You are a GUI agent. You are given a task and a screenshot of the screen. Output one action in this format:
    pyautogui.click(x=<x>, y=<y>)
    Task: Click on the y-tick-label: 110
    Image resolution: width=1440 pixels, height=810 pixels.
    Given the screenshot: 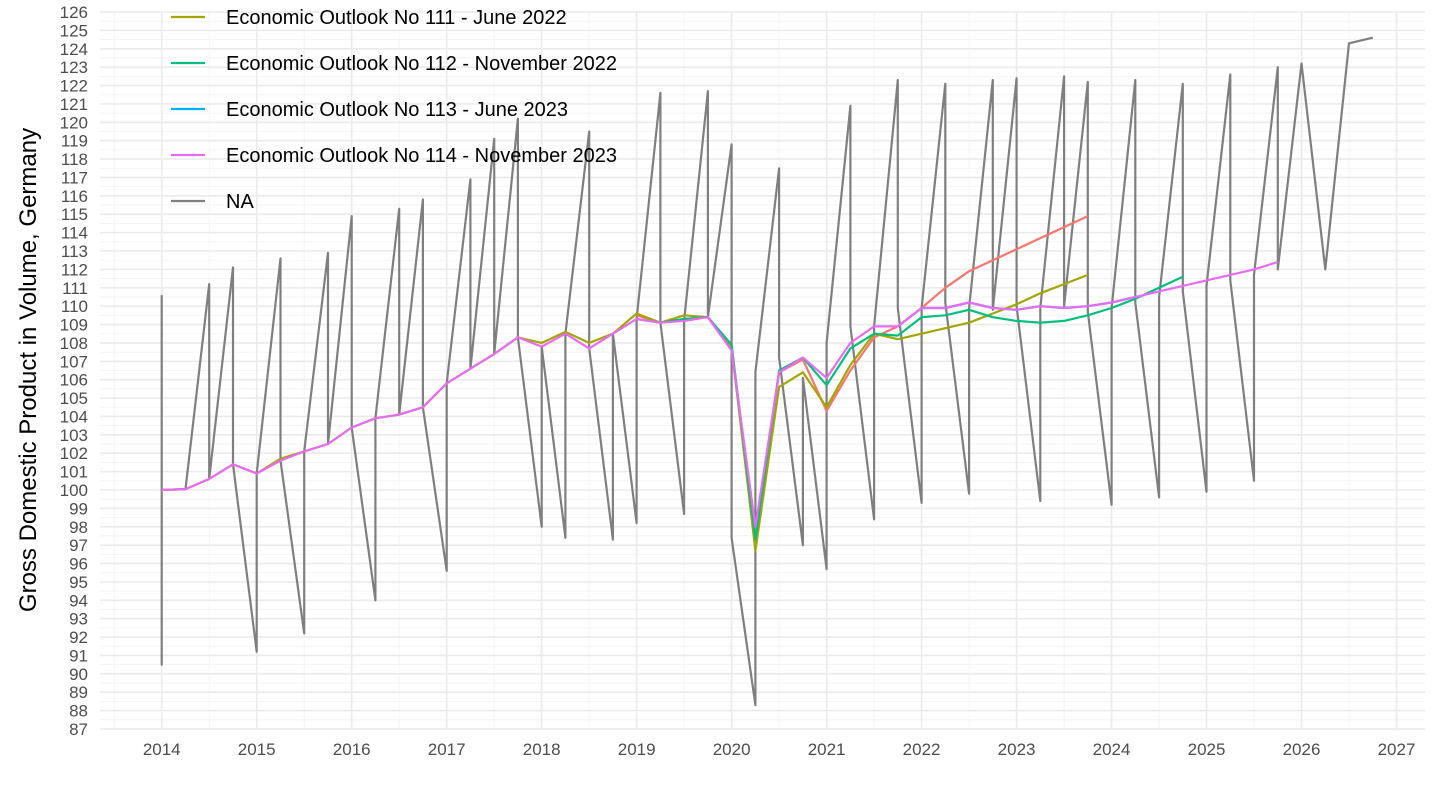 What is the action you would take?
    pyautogui.click(x=74, y=306)
    